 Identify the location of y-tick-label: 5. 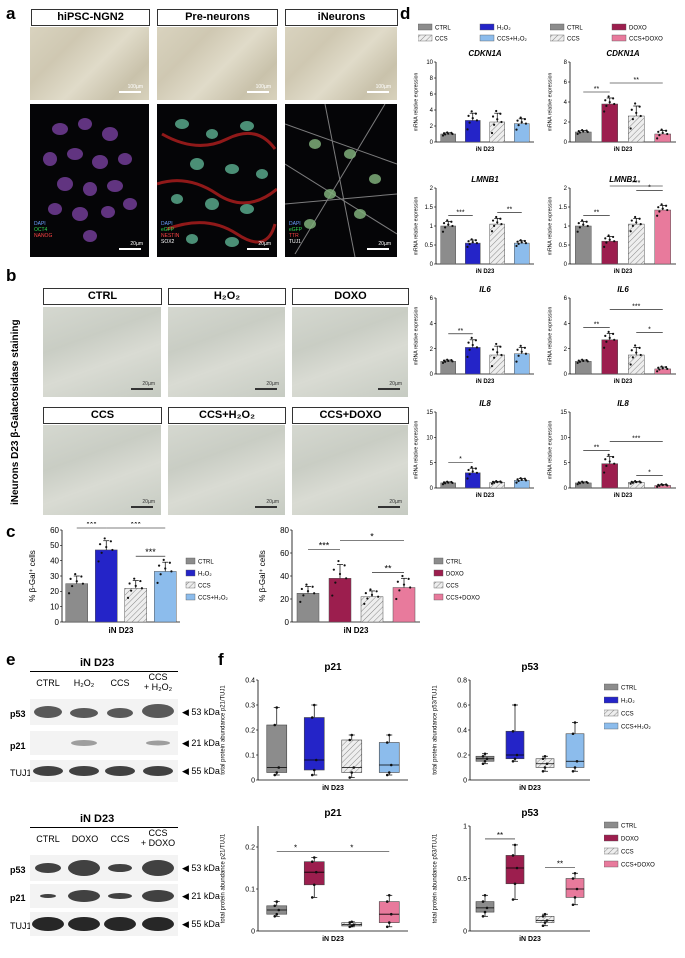
(566, 464).